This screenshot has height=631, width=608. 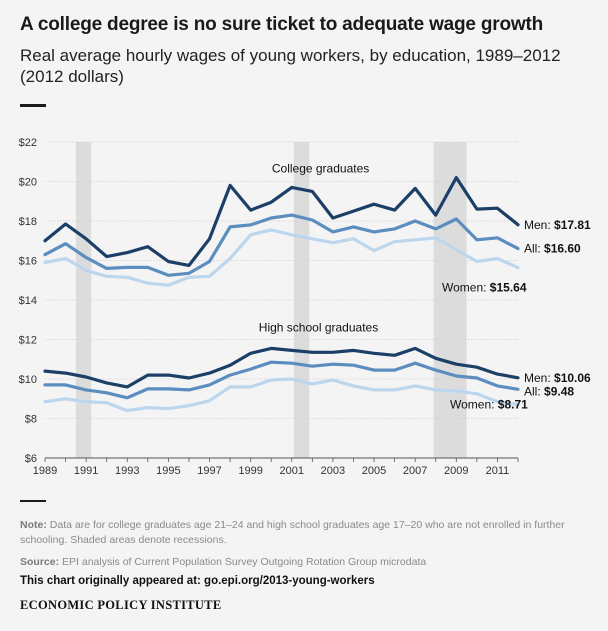 I want to click on y-tick-label: $20, so click(x=28, y=183).